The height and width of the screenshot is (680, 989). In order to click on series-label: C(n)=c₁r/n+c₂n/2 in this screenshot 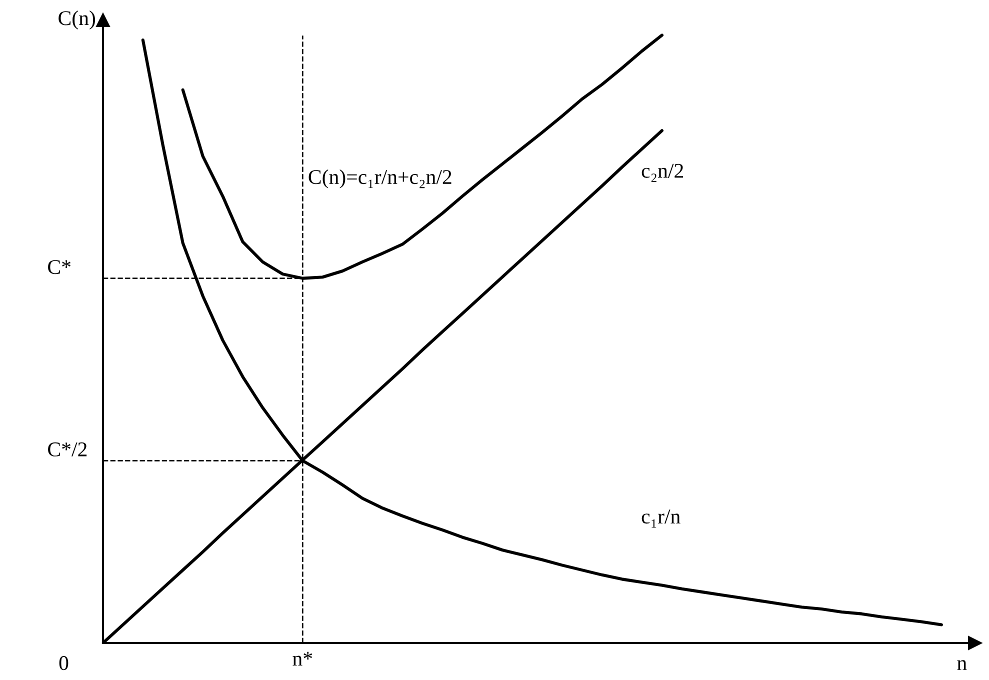, I will do `click(380, 178)`.